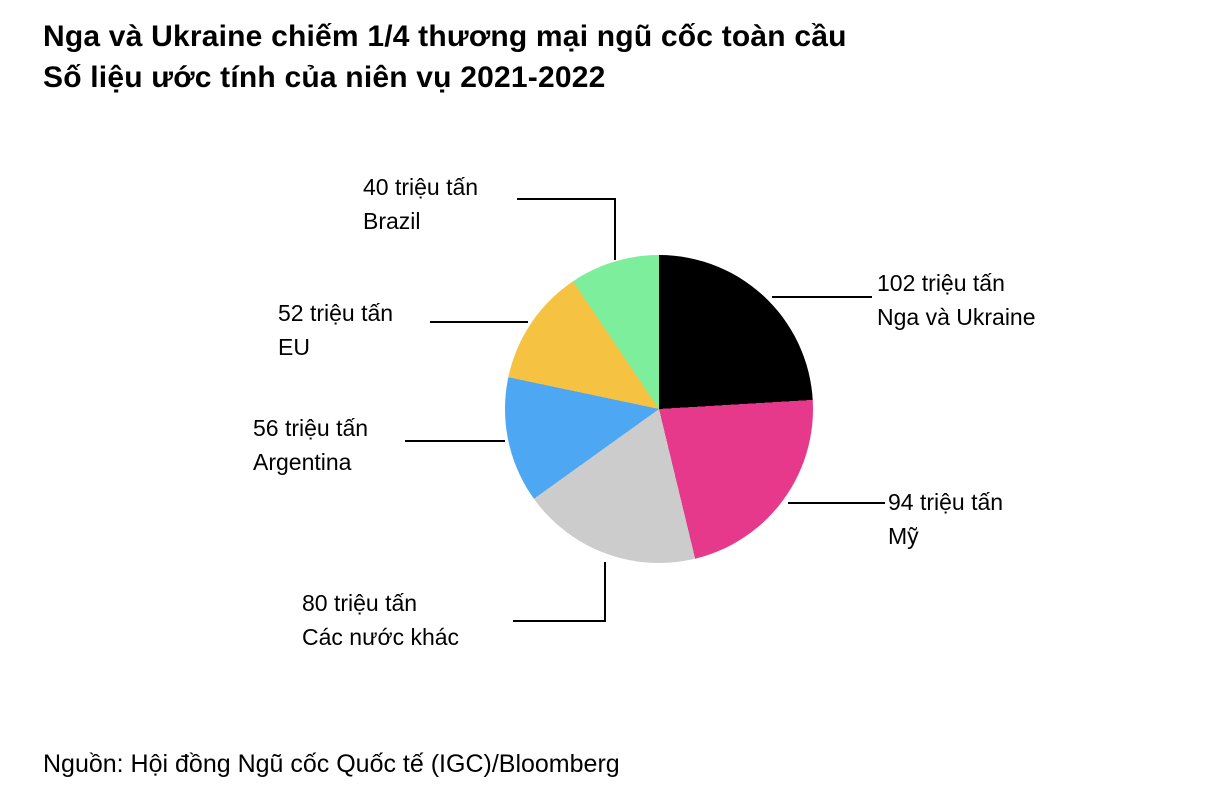 The width and height of the screenshot is (1228, 802). I want to click on callout-line-eu, so click(479, 322).